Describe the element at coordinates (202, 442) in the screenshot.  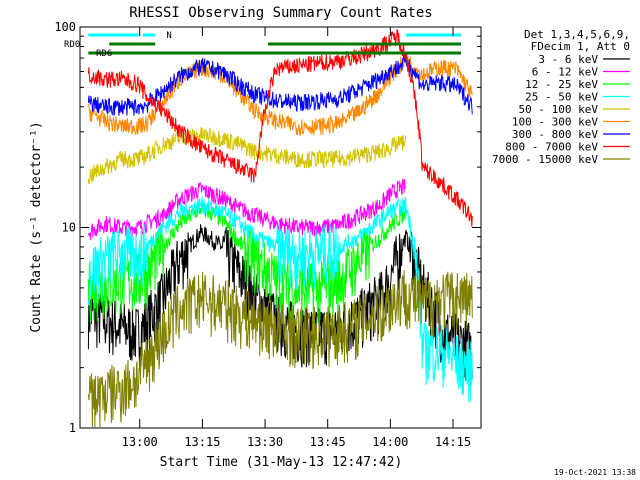
I see `x-tick-label: 13:15` at that location.